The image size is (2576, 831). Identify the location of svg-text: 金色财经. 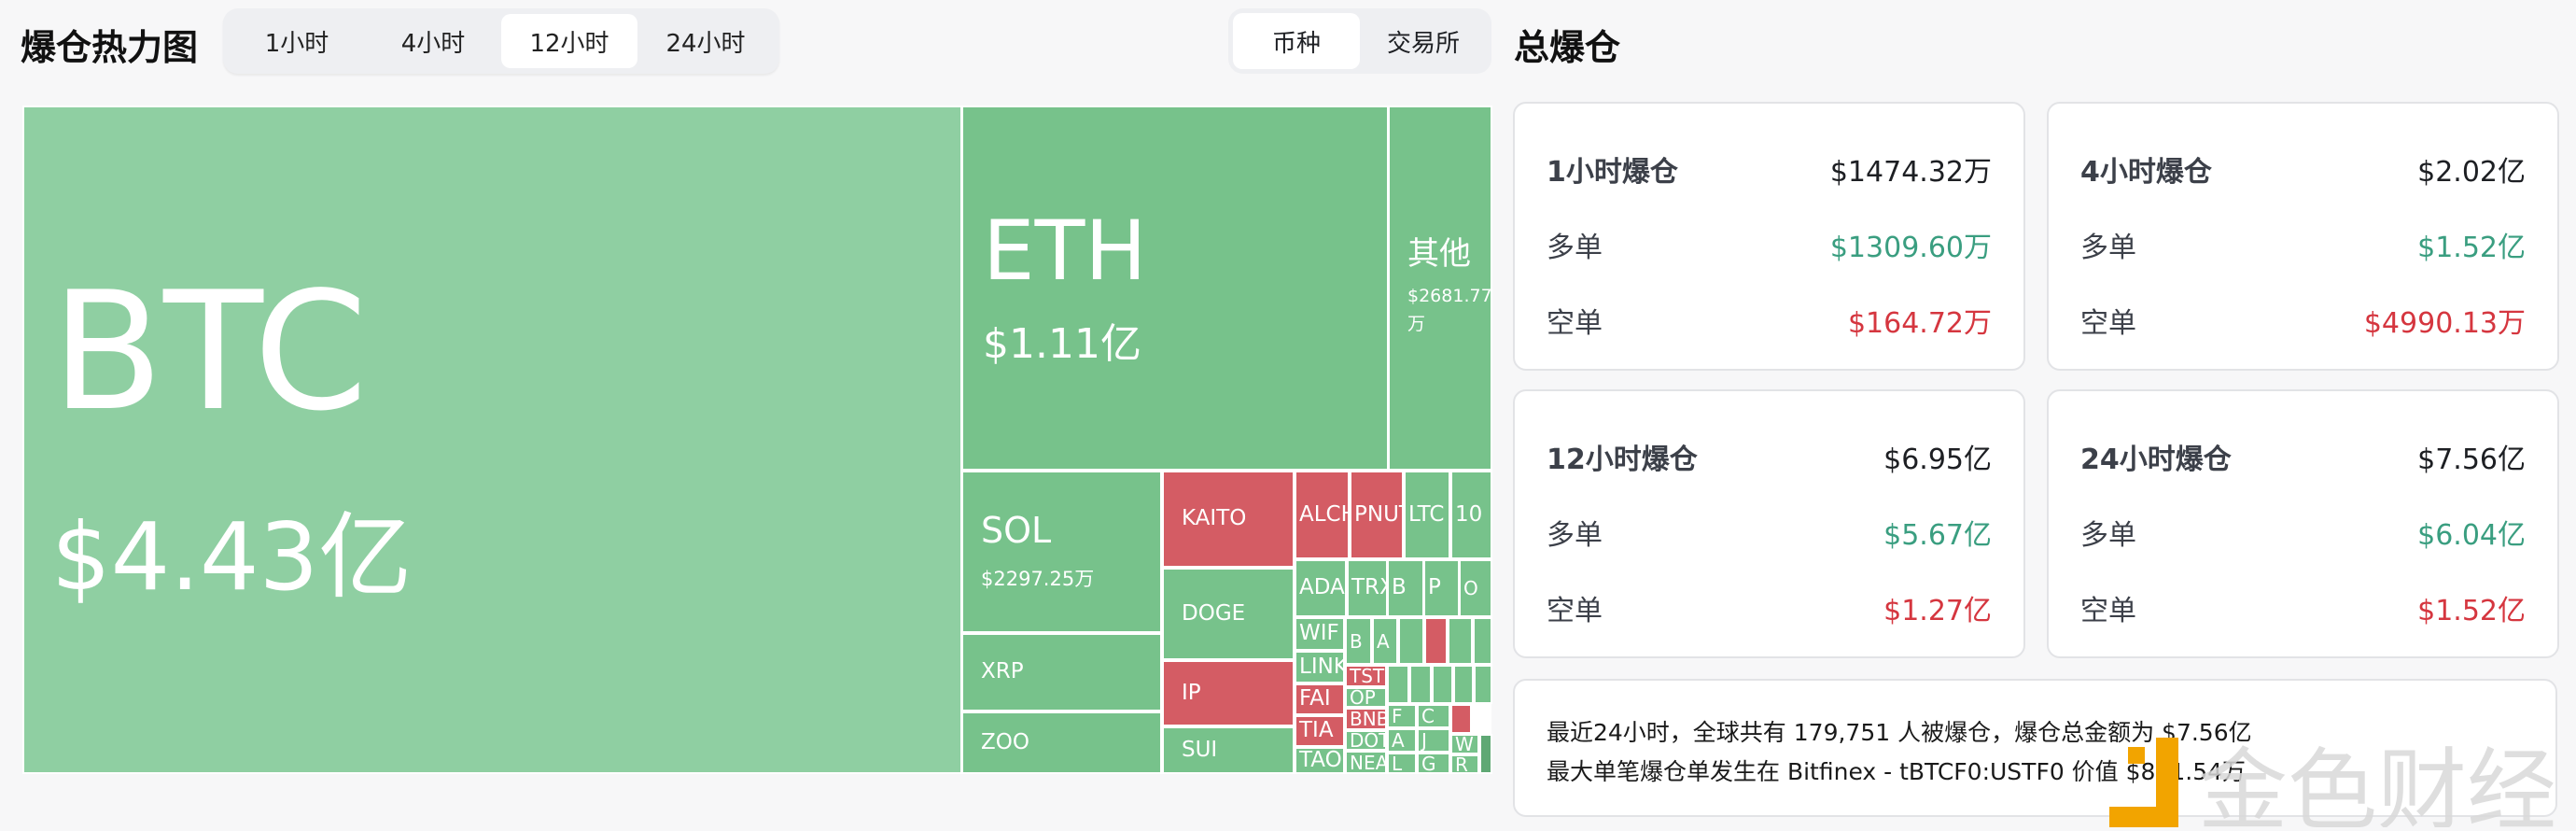
(2377, 783).